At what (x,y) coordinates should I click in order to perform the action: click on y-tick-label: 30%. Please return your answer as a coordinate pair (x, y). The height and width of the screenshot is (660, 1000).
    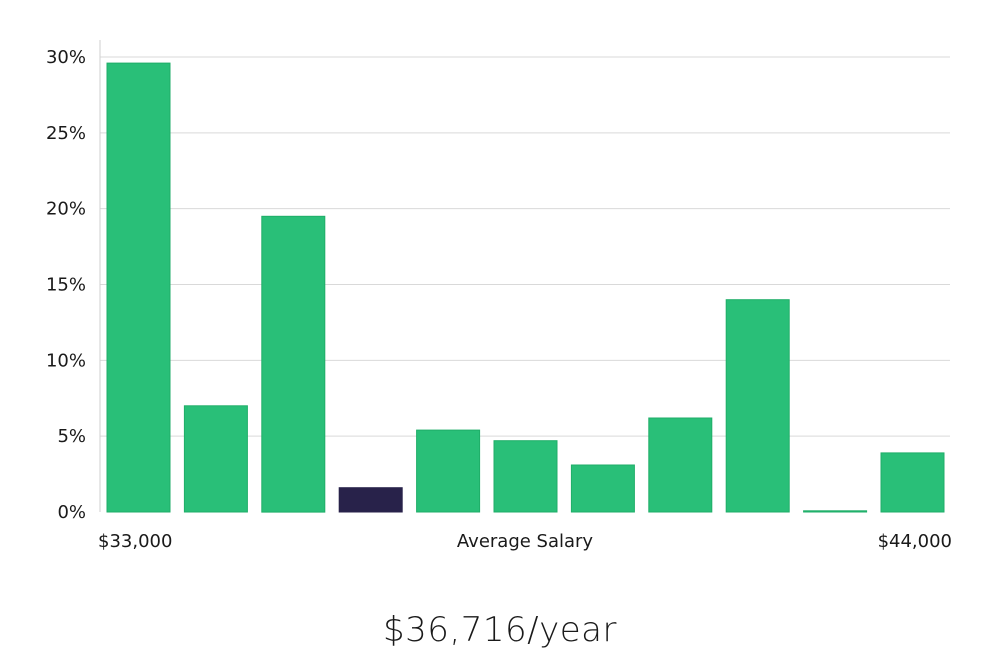
    Looking at the image, I should click on (66, 57).